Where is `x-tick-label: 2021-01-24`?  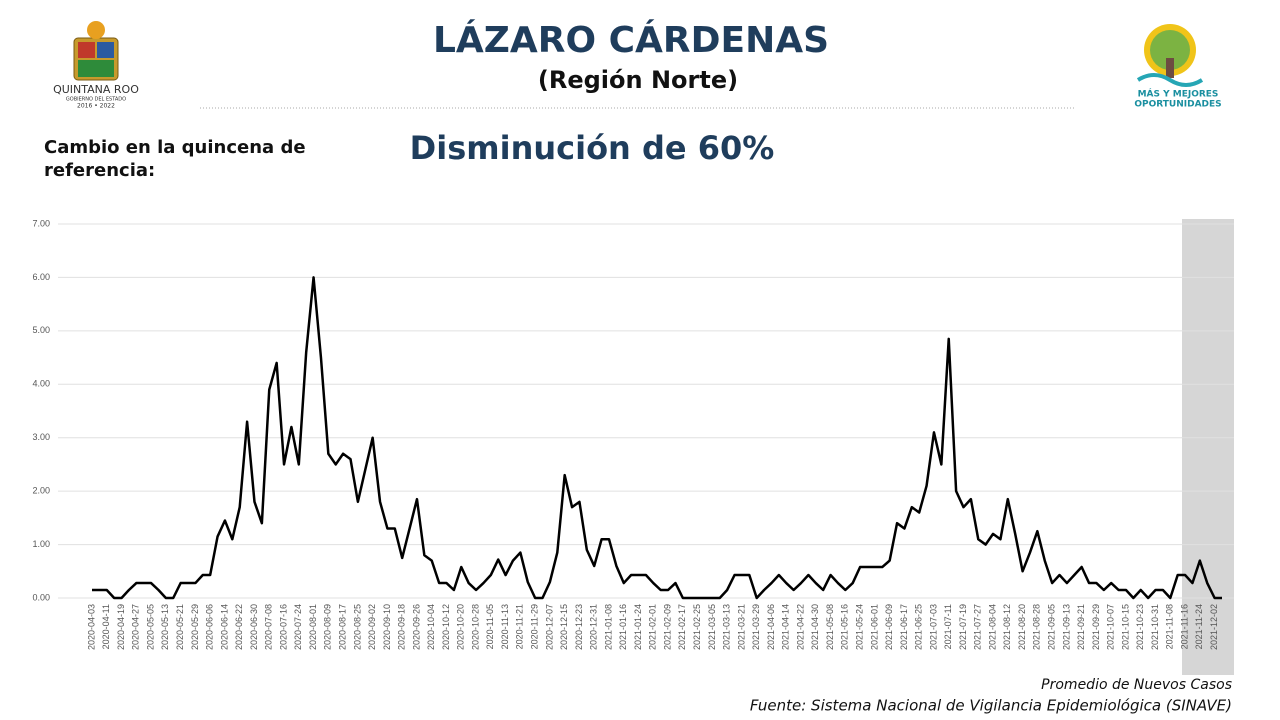 x-tick-label: 2021-01-24 is located at coordinates (638, 627).